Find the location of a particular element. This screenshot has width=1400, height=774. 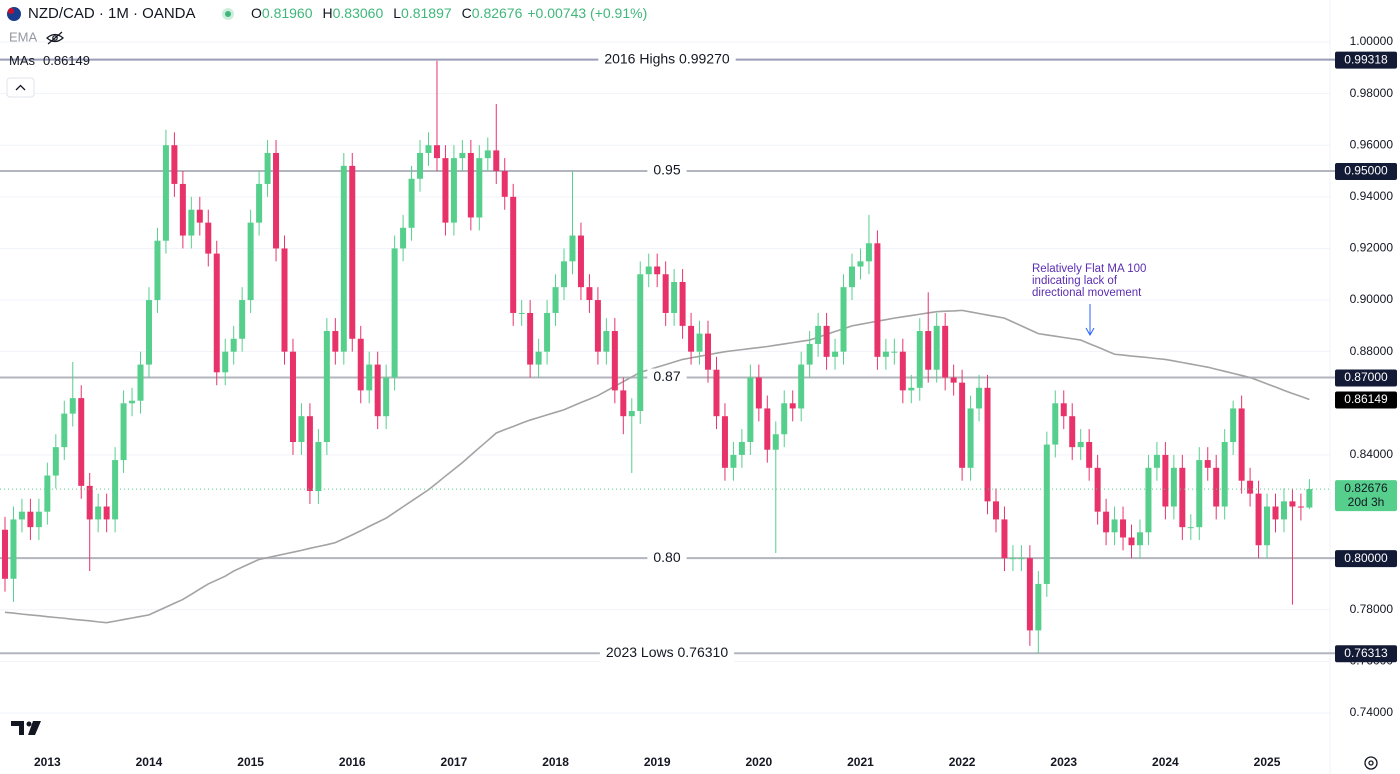

x-tick-label: 2016 is located at coordinates (352, 762).